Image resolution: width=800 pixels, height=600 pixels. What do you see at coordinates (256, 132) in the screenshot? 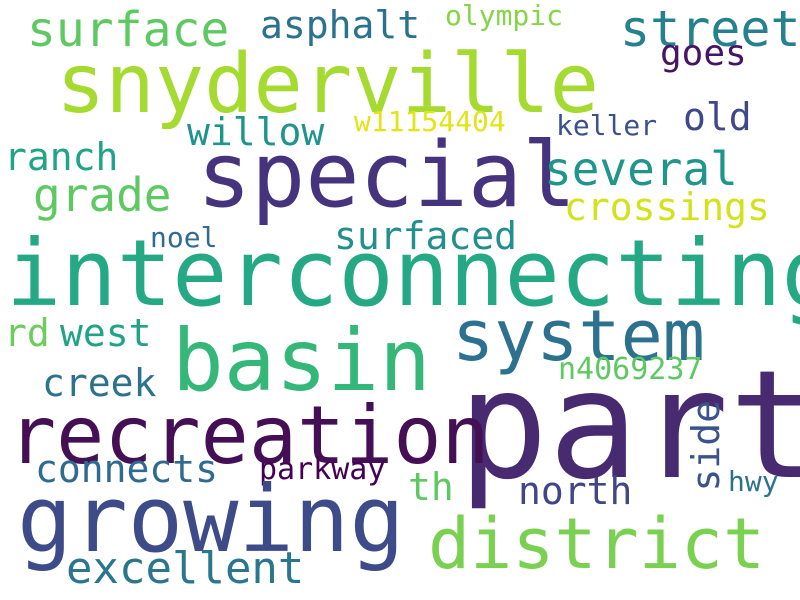
I see `word-willow: willow` at bounding box center [256, 132].